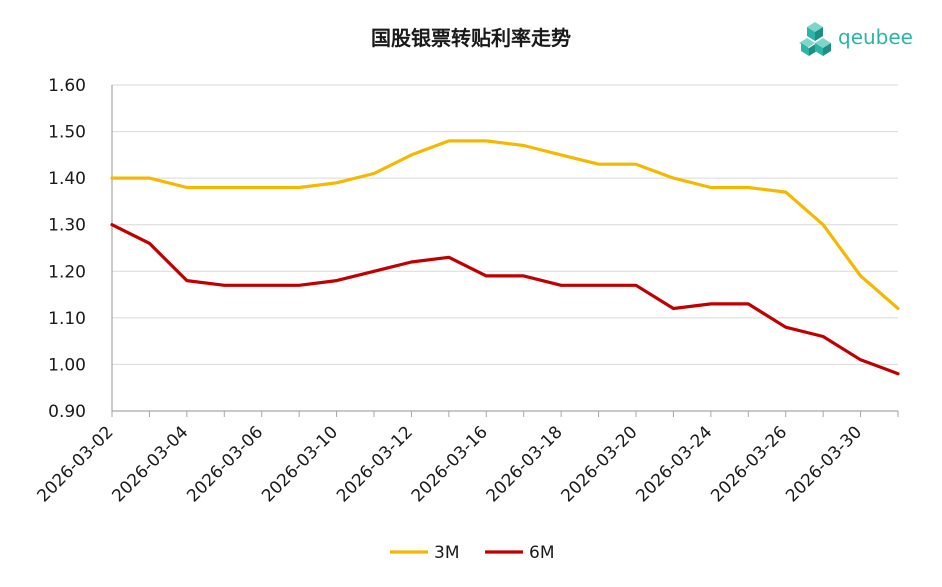 The width and height of the screenshot is (942, 587). Describe the element at coordinates (749, 464) in the screenshot. I see `x-tick-label: 2026-03-26` at that location.